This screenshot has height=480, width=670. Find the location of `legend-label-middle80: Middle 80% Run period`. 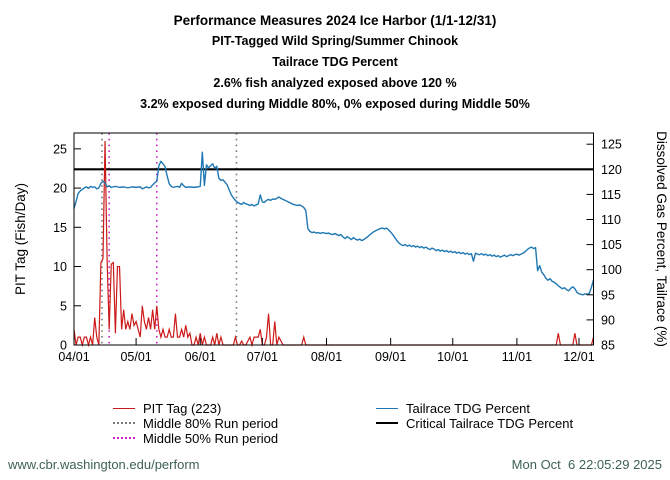

legend-label-middle80: Middle 80% Run period is located at coordinates (211, 423).